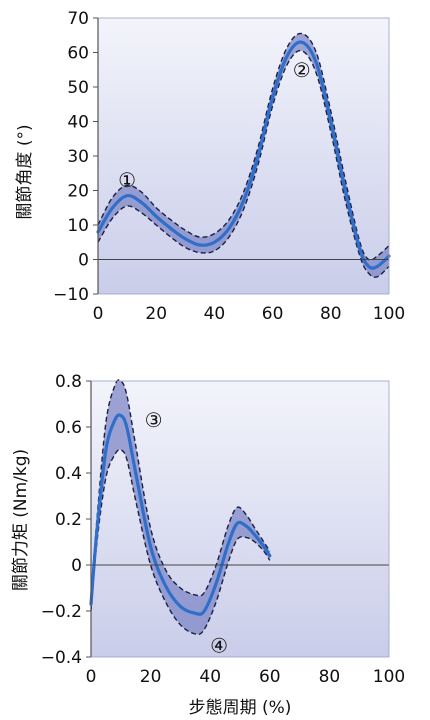 The width and height of the screenshot is (430, 720). Describe the element at coordinates (68, 382) in the screenshot. I see `y-tick-label: 0.8` at that location.